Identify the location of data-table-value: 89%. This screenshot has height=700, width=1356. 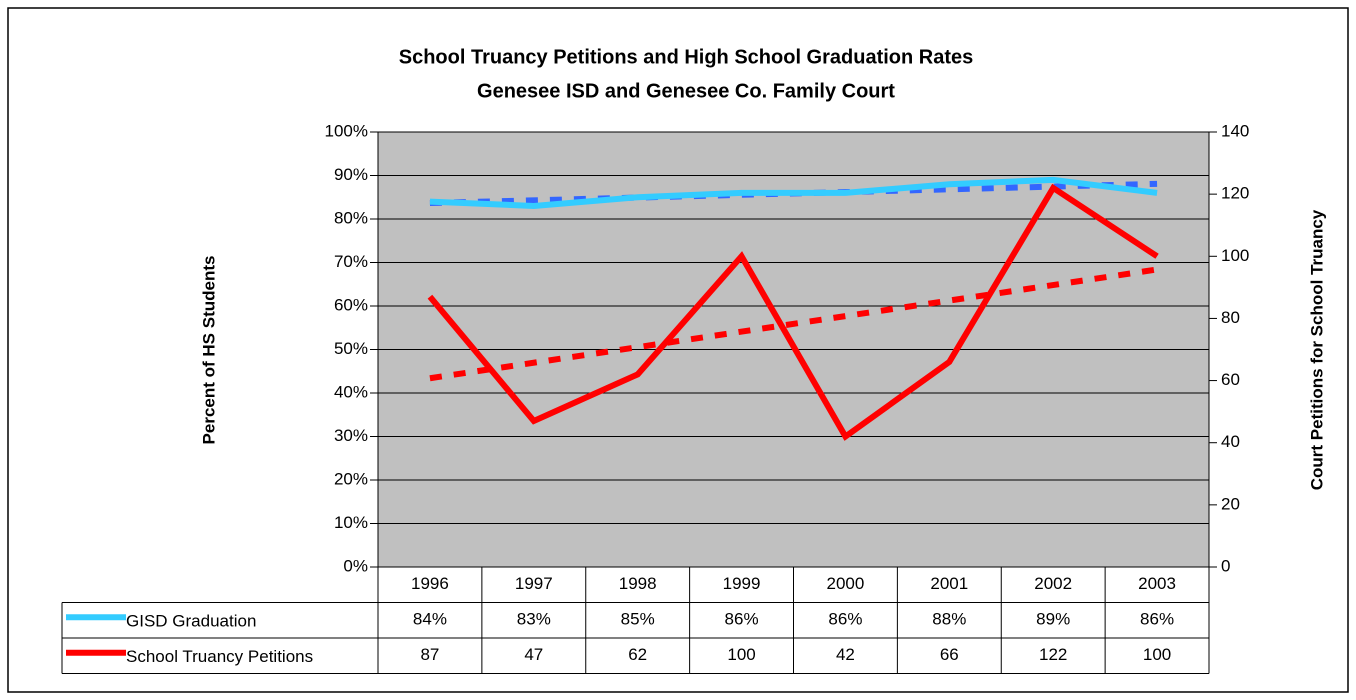
(1053, 619).